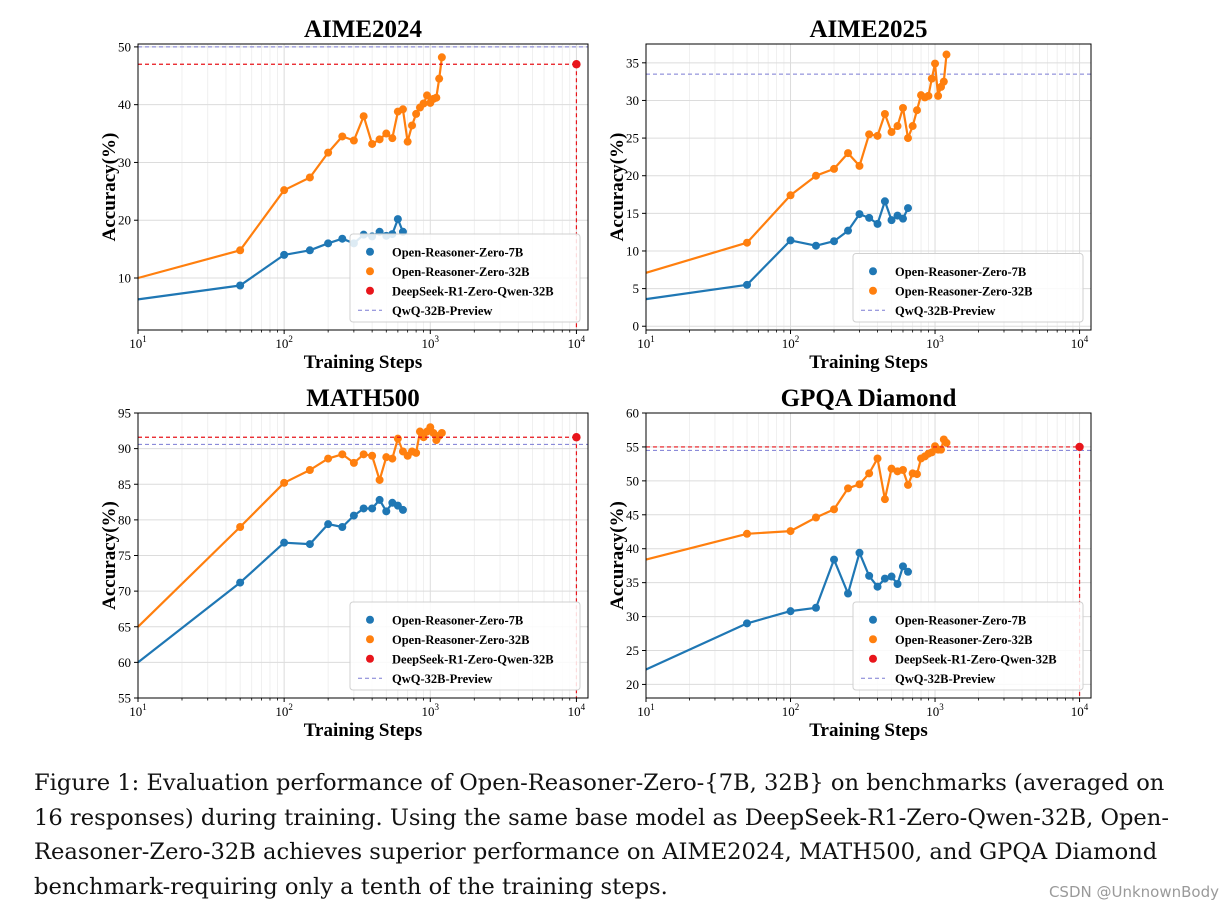  I want to click on y-axis-label: Accuracy(%), so click(109, 187).